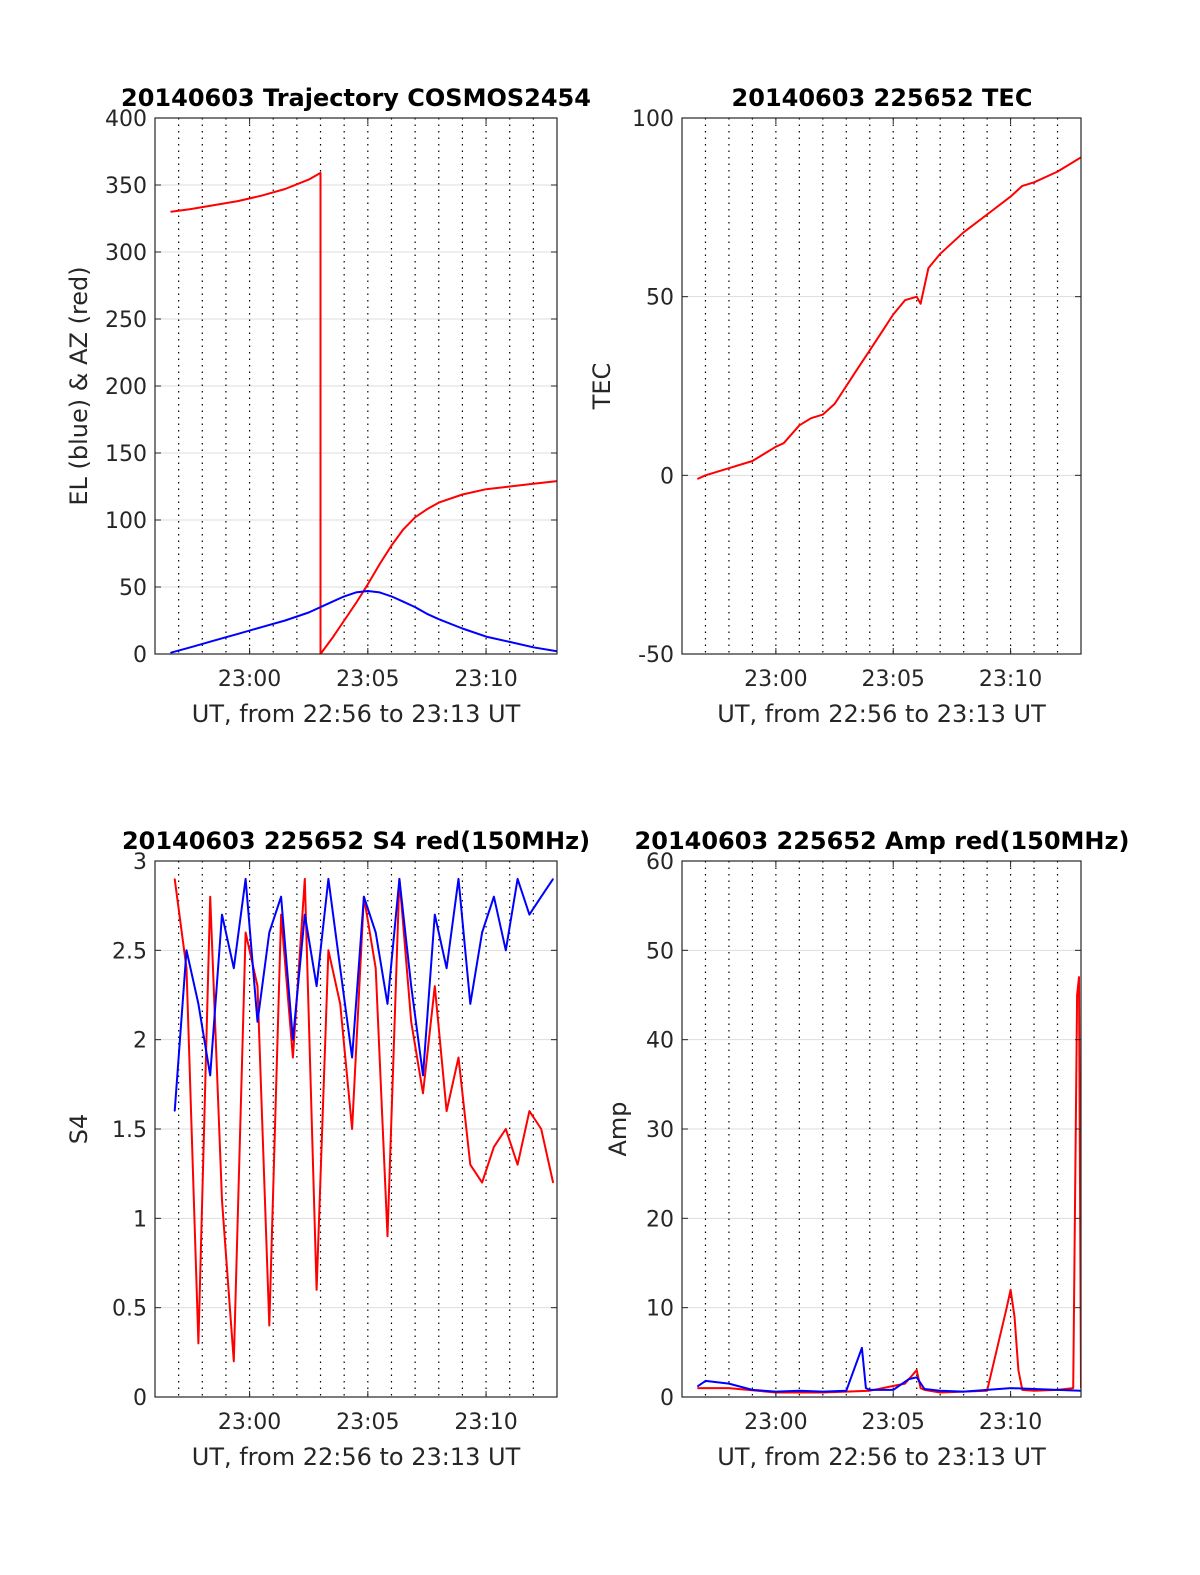 This screenshot has height=1575, width=1200. What do you see at coordinates (882, 841) in the screenshot?
I see `chart-title: 20140603 225652 Amp red(150MHz)` at bounding box center [882, 841].